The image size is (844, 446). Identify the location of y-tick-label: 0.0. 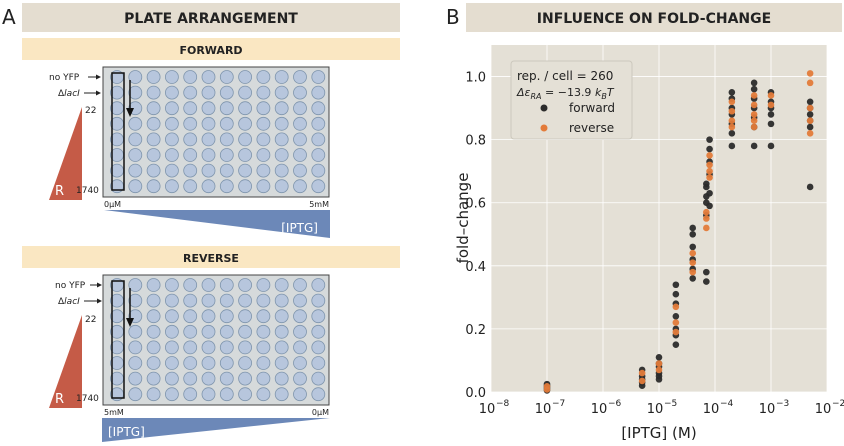
(475, 393).